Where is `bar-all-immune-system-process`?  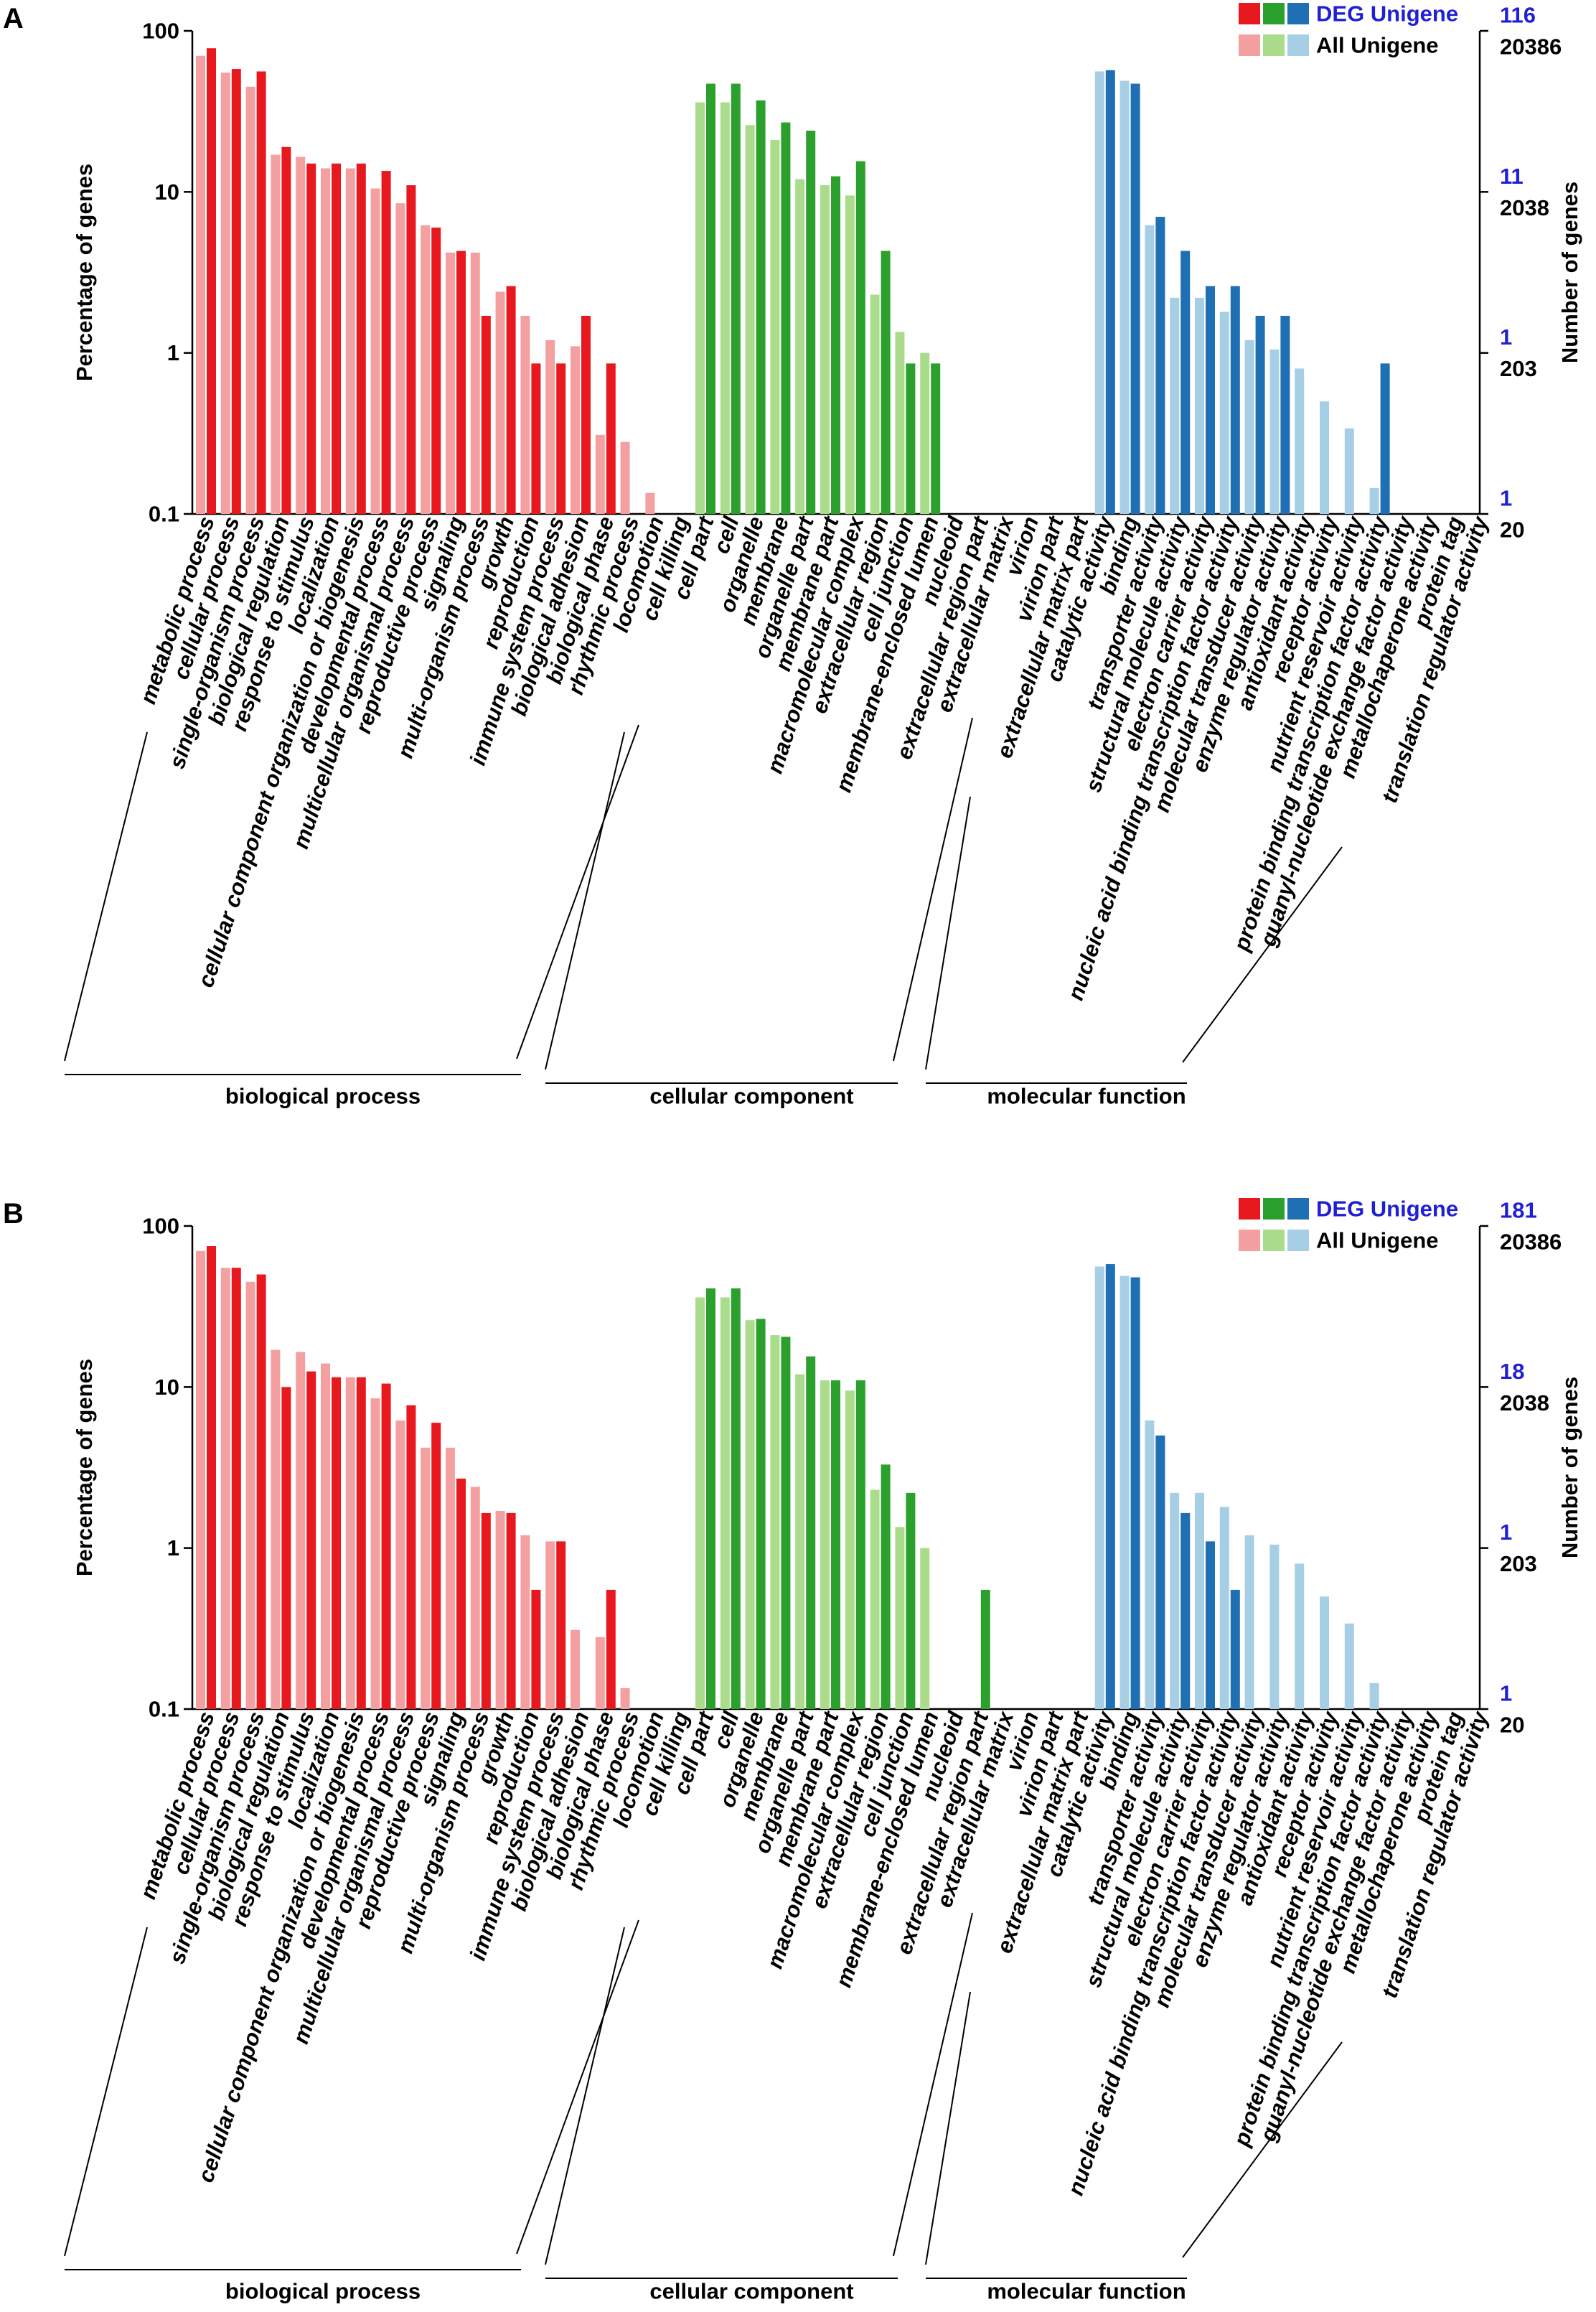
bar-all-immune-system-process is located at coordinates (550, 1625).